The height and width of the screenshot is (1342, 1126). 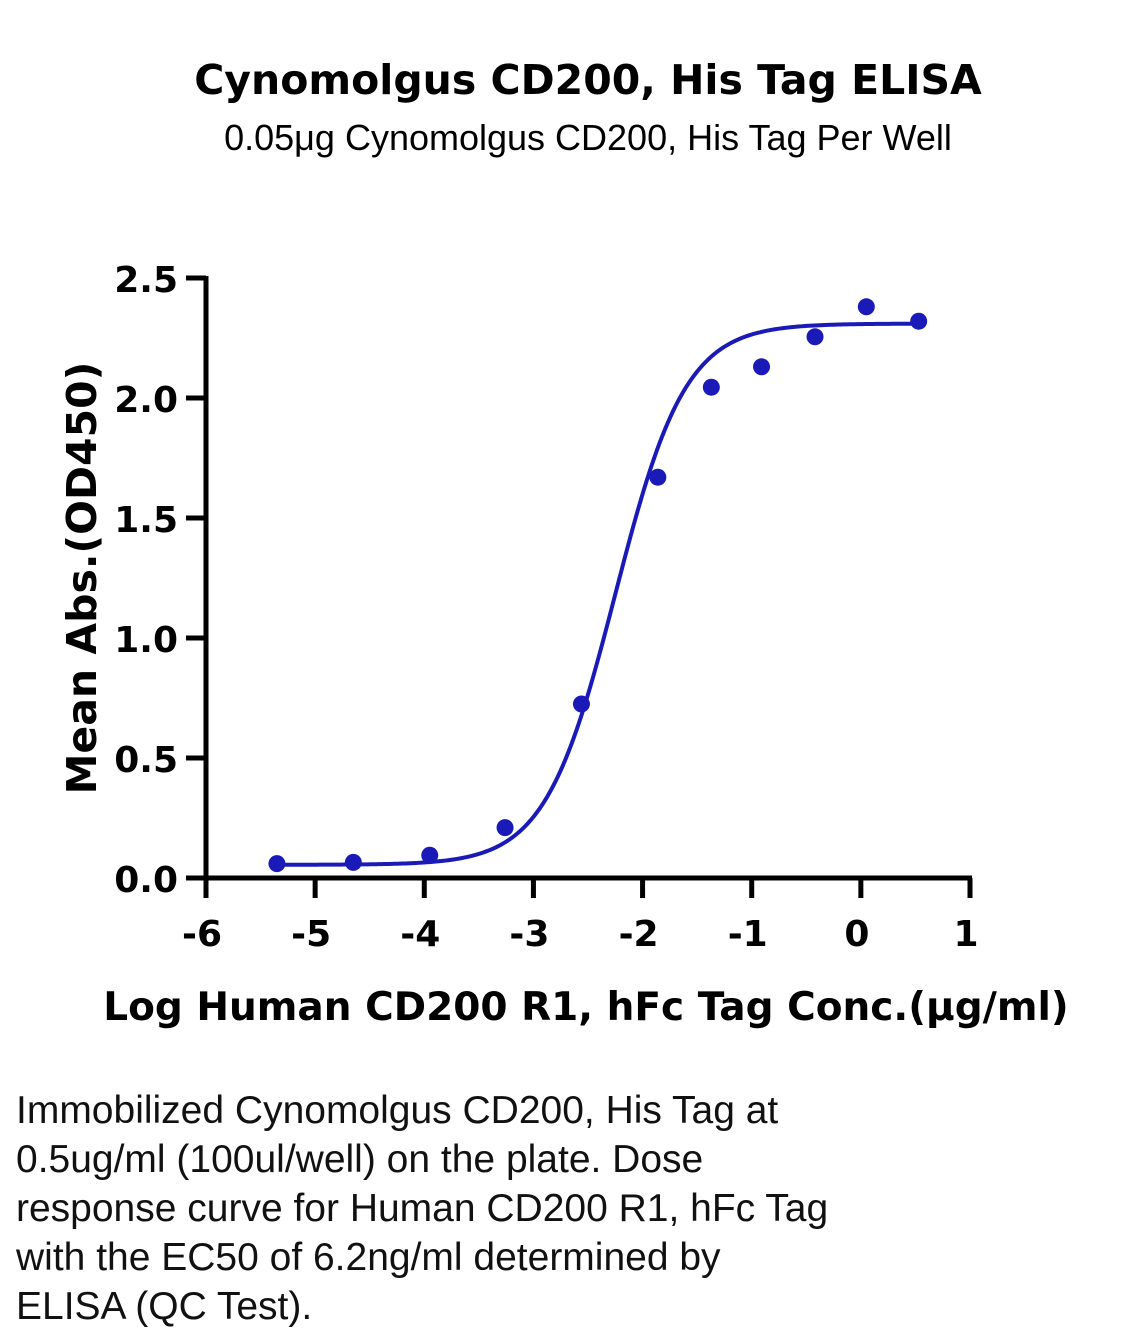 What do you see at coordinates (146, 400) in the screenshot?
I see `y-tick-label: 2.0` at bounding box center [146, 400].